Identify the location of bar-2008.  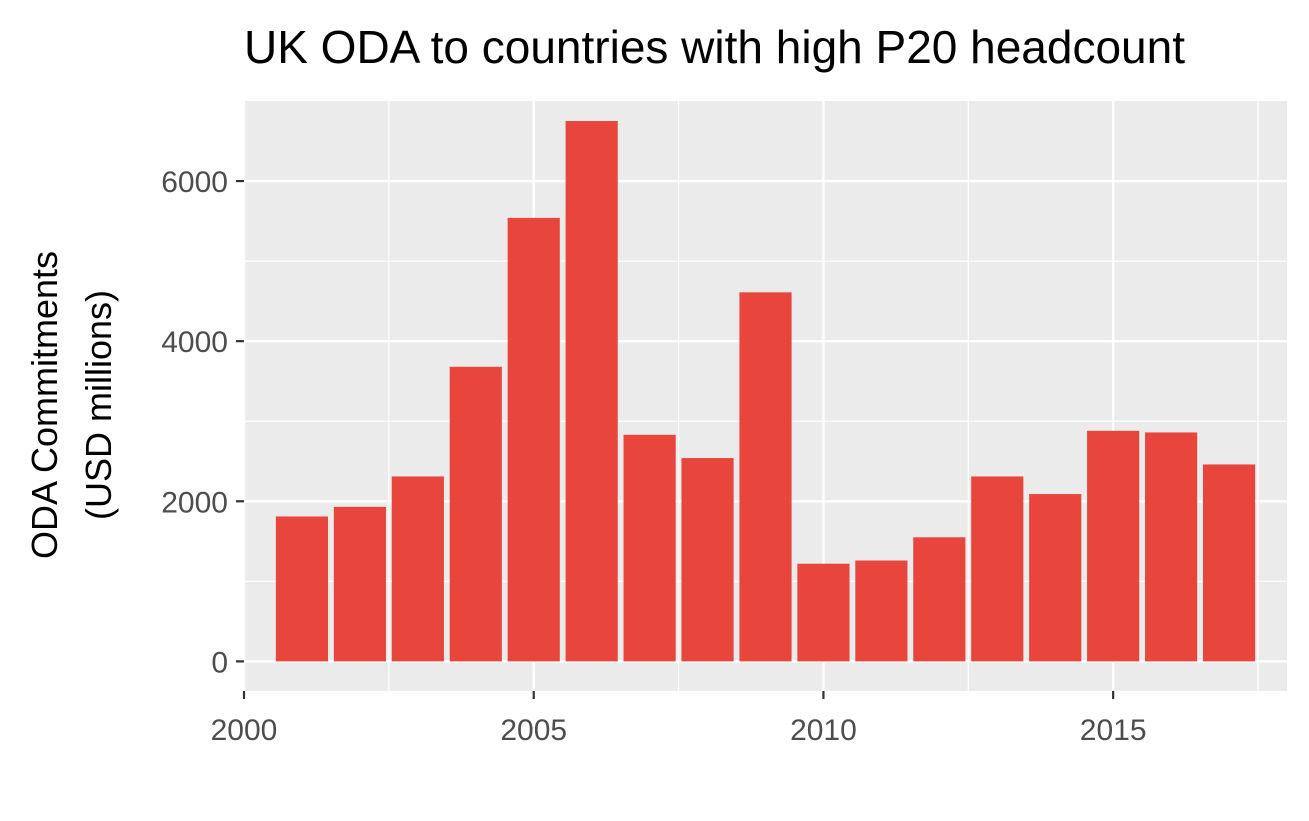
(707, 560).